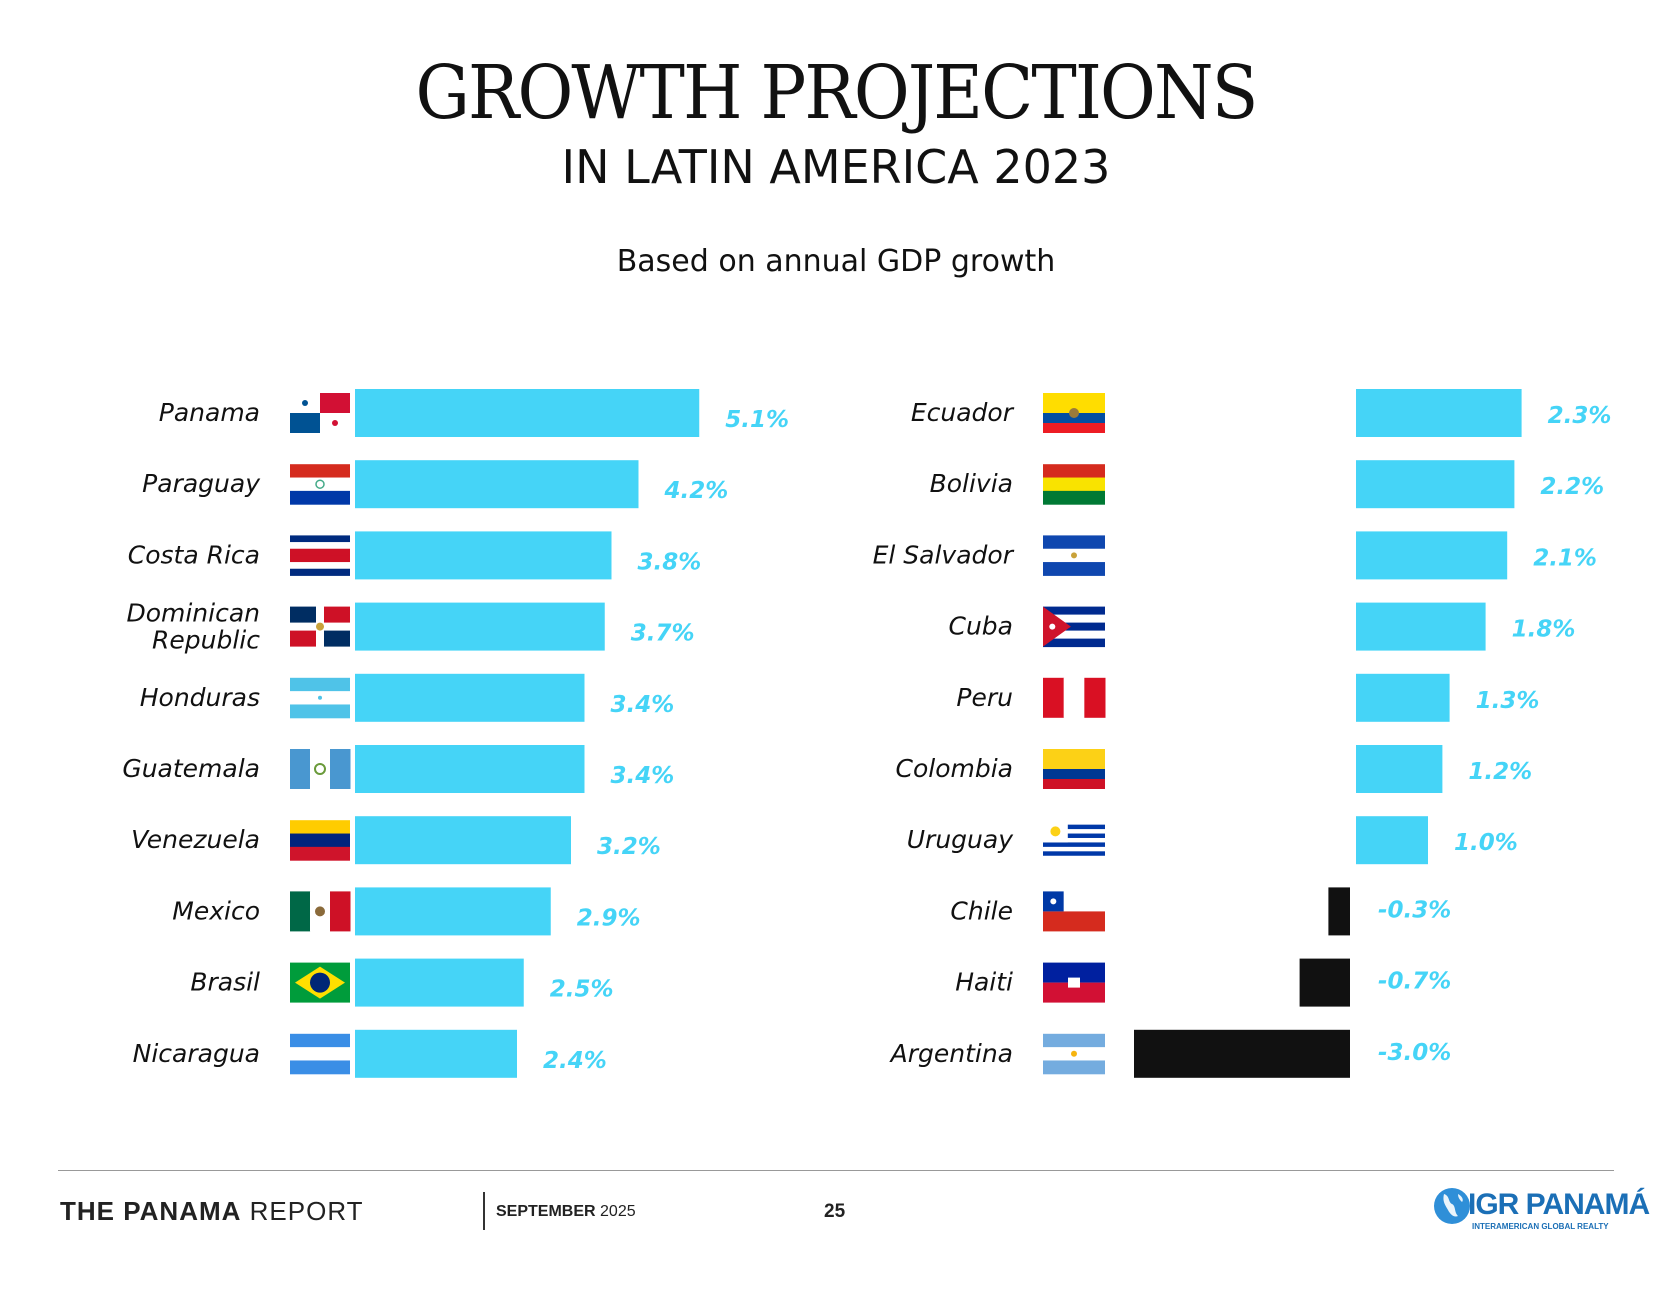  What do you see at coordinates (320, 769) in the screenshot?
I see `flag-icon-guatemala` at bounding box center [320, 769].